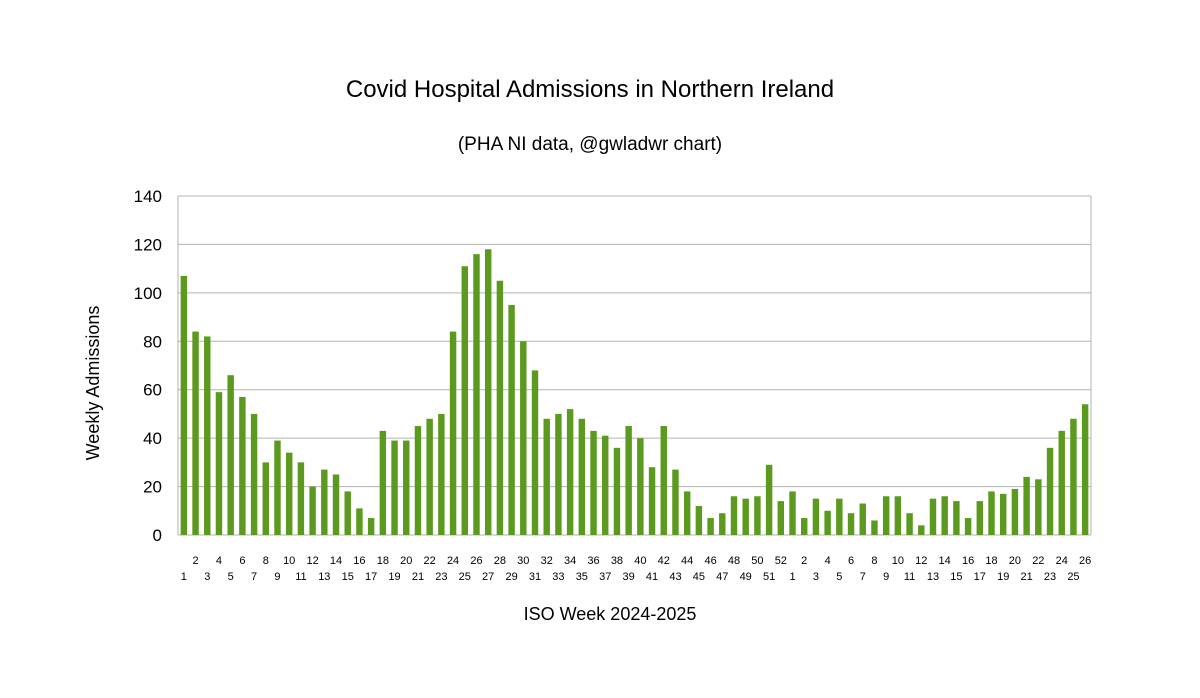  Describe the element at coordinates (769, 577) in the screenshot. I see `x-tick-label: 51` at that location.